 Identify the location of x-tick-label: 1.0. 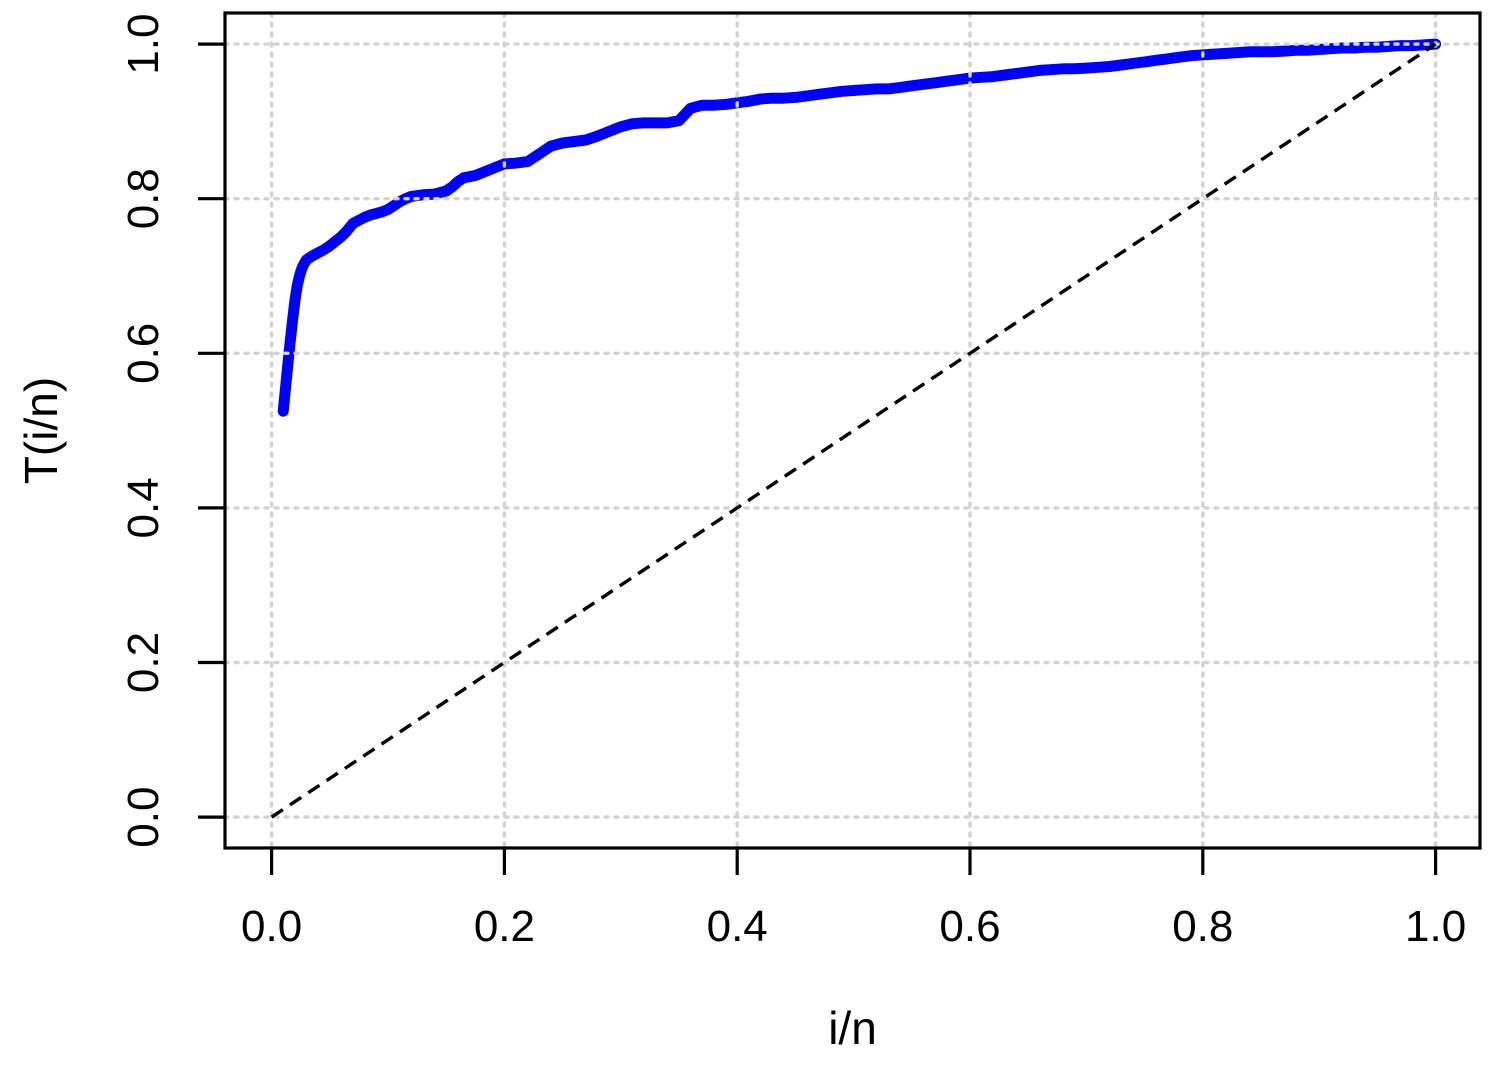
(1435, 926).